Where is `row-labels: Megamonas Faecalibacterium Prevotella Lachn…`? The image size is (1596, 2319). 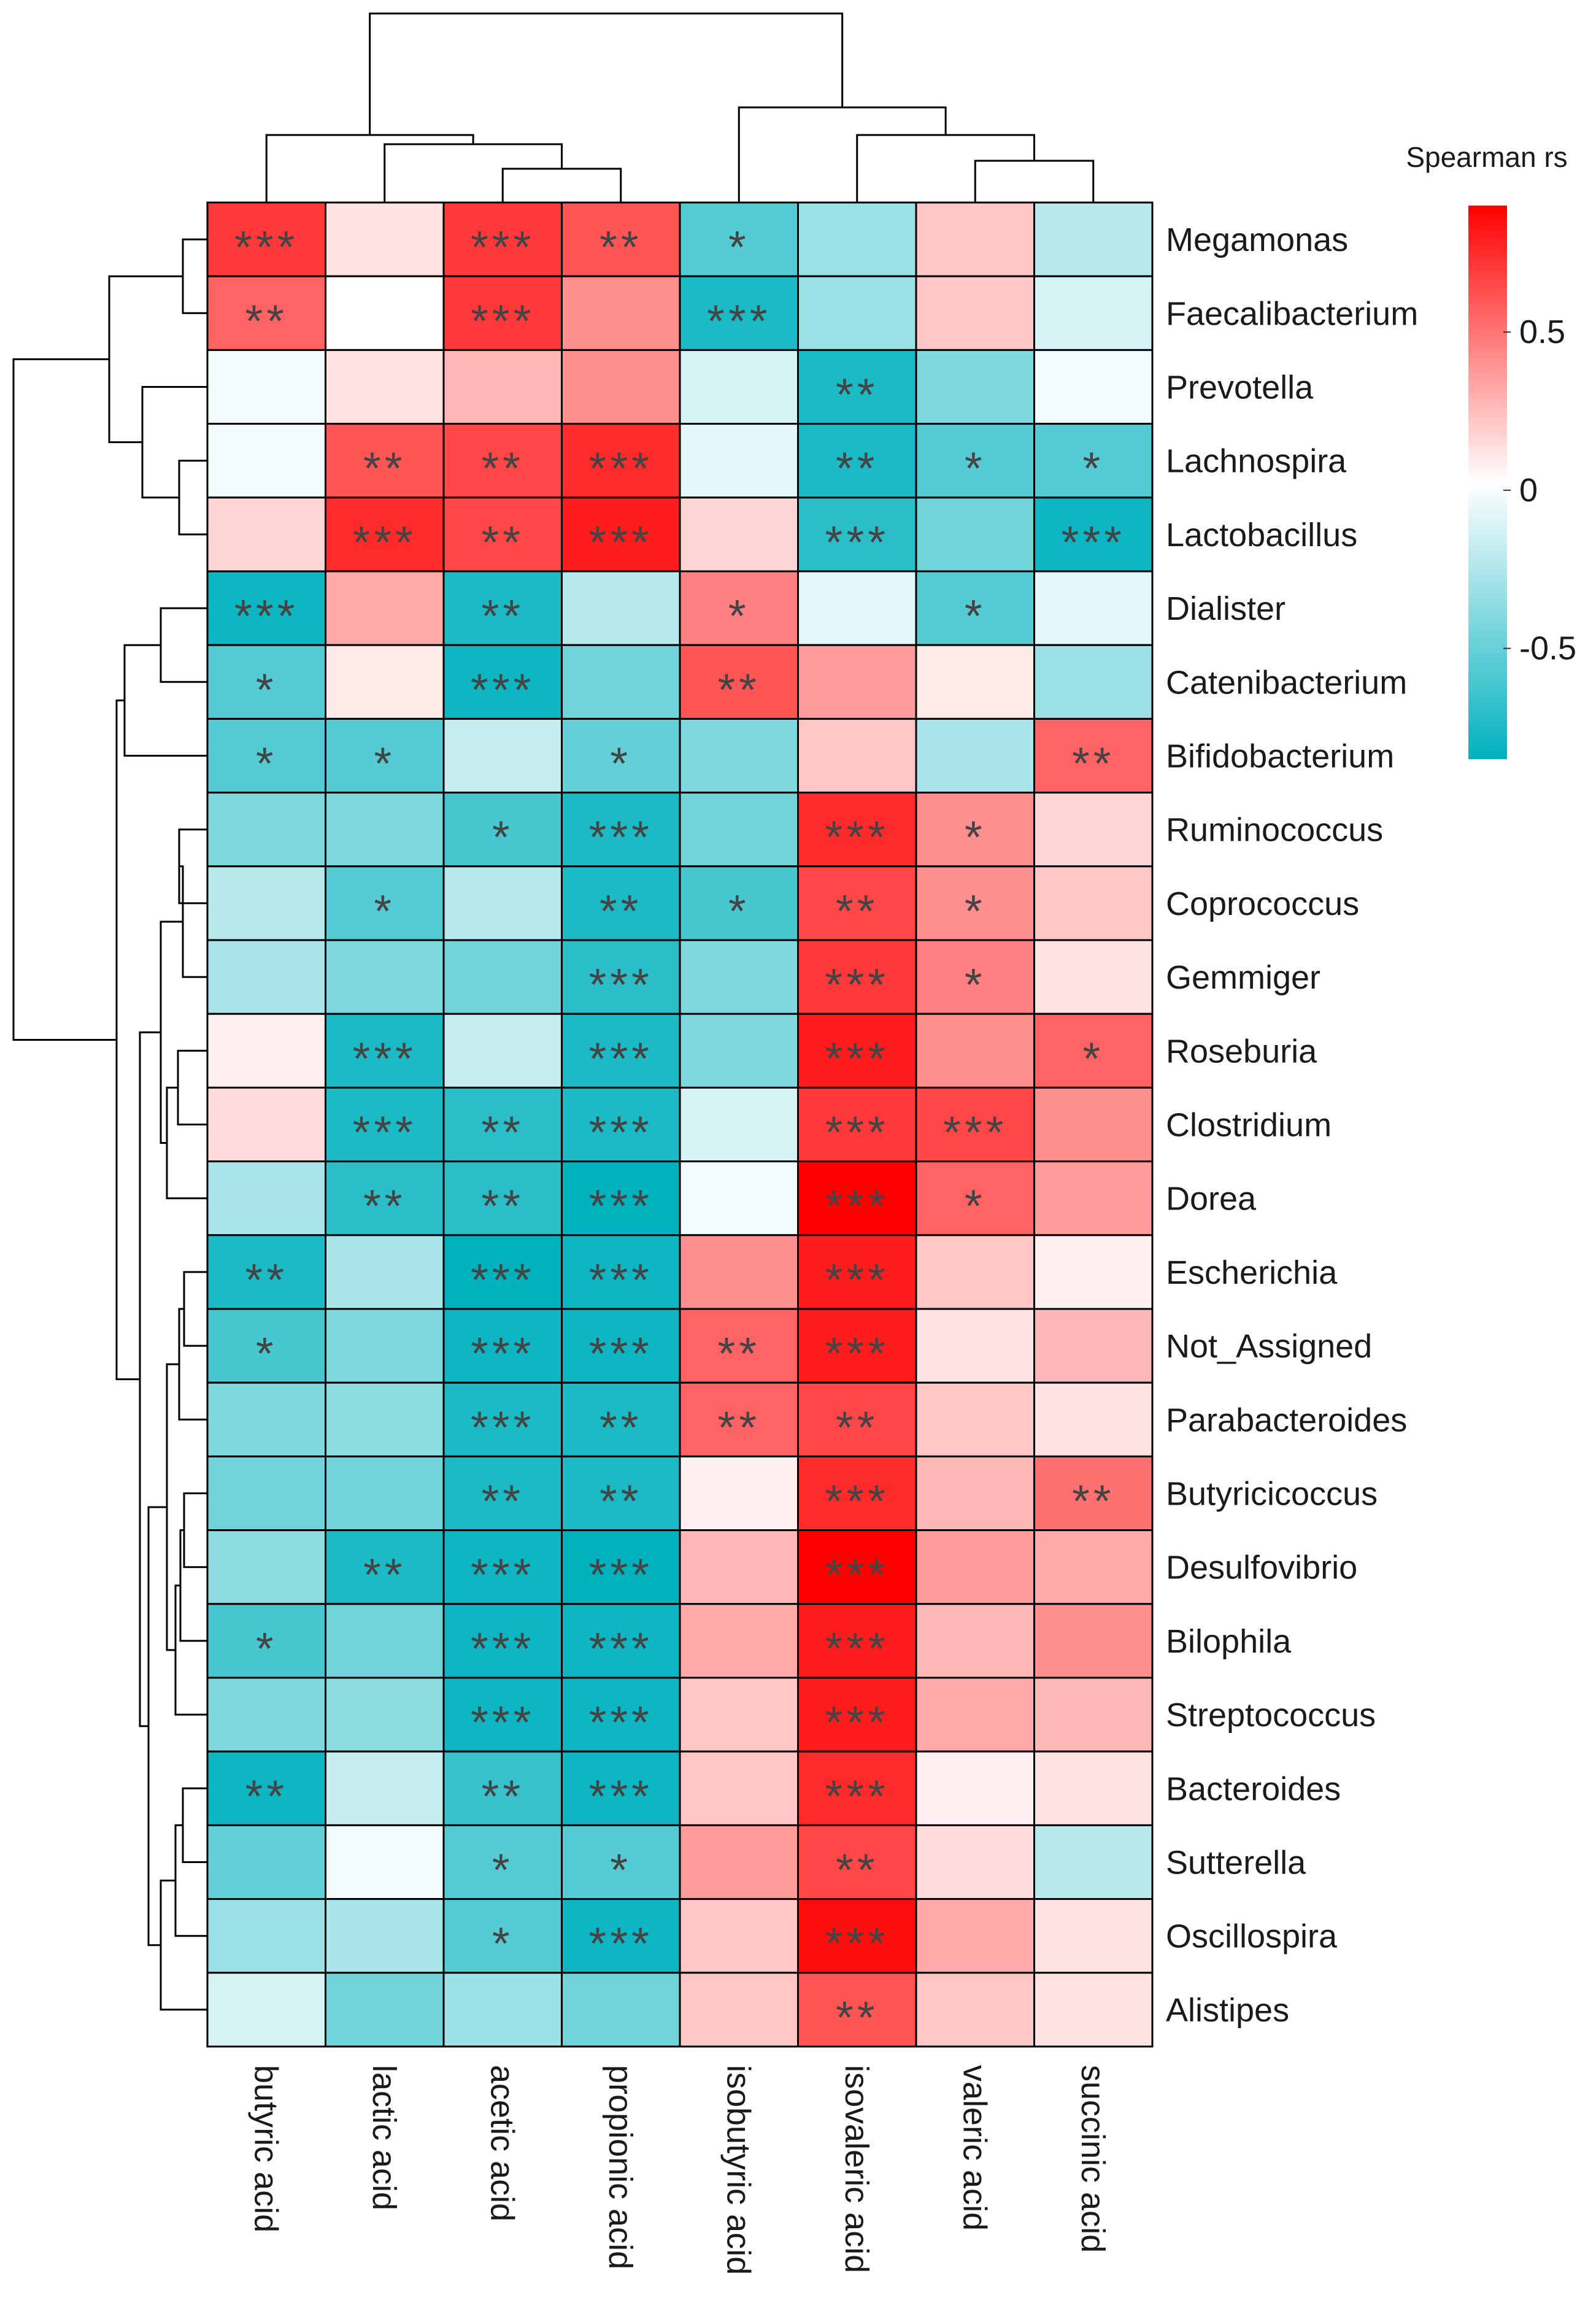 row-labels: Megamonas Faecalibacterium Prevotella Lachn… is located at coordinates (1292, 1125).